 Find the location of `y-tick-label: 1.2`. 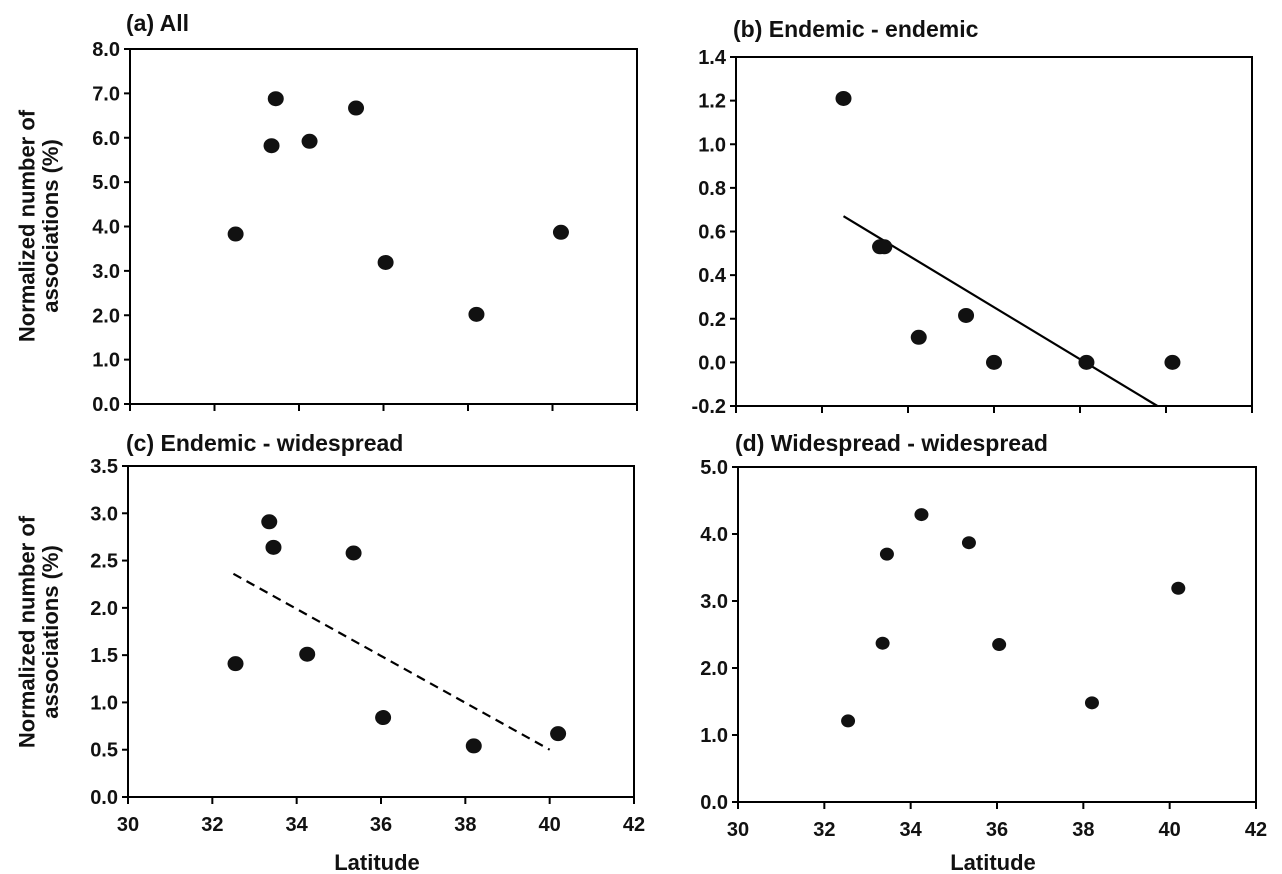

y-tick-label: 1.2 is located at coordinates (712, 102).